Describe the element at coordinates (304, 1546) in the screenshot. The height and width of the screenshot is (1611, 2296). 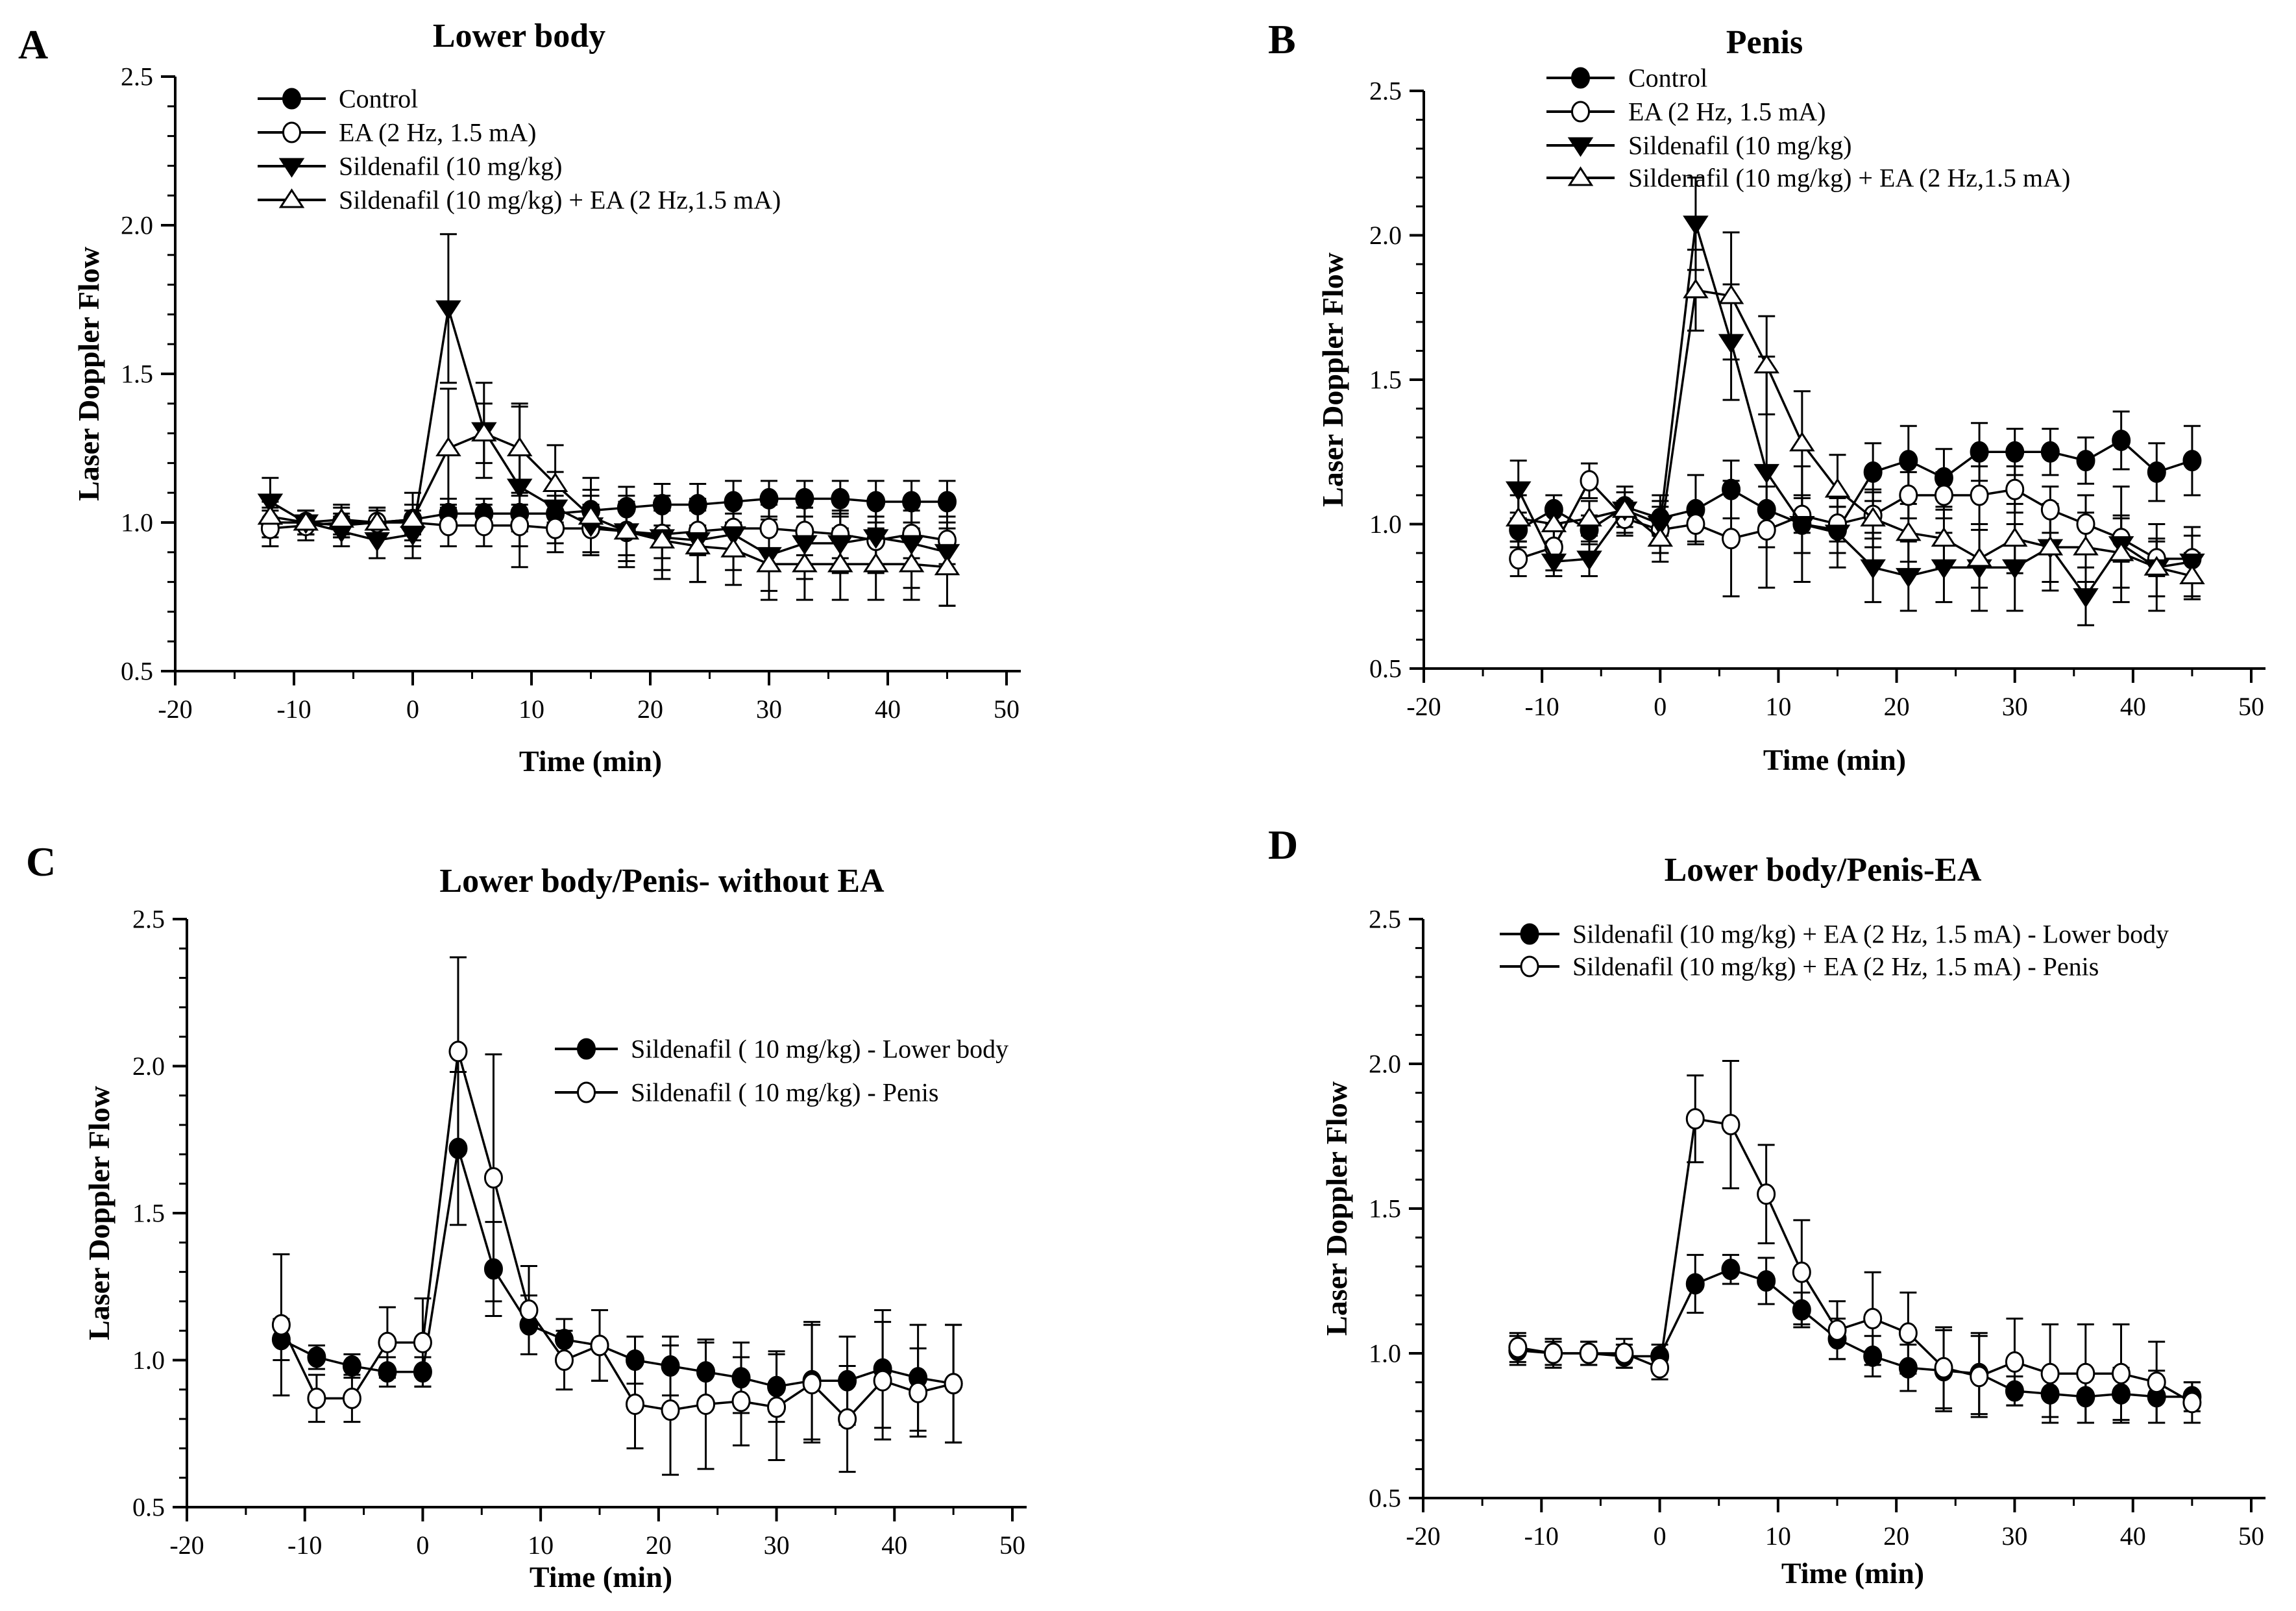
I see `x-tick-label: -10` at that location.